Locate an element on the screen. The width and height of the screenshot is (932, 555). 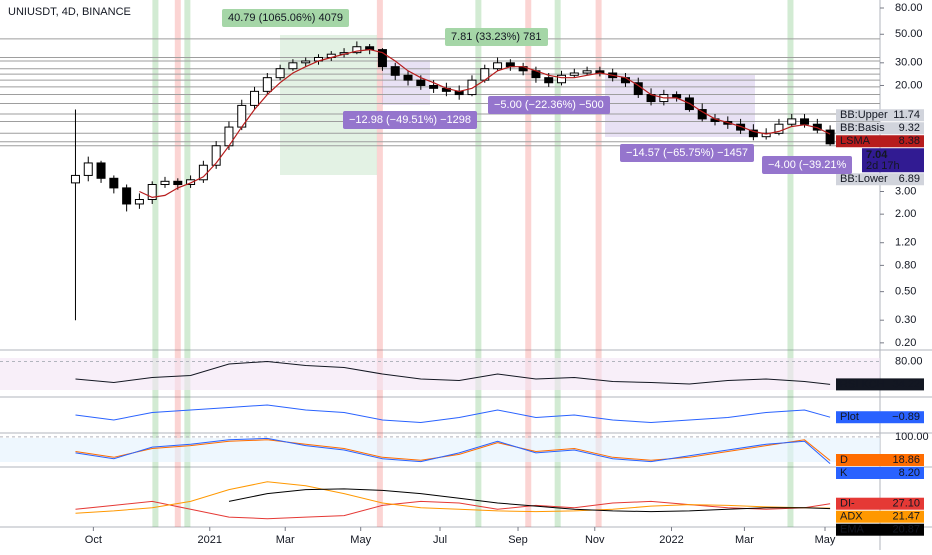
readout-name: Plot is located at coordinates (849, 417).